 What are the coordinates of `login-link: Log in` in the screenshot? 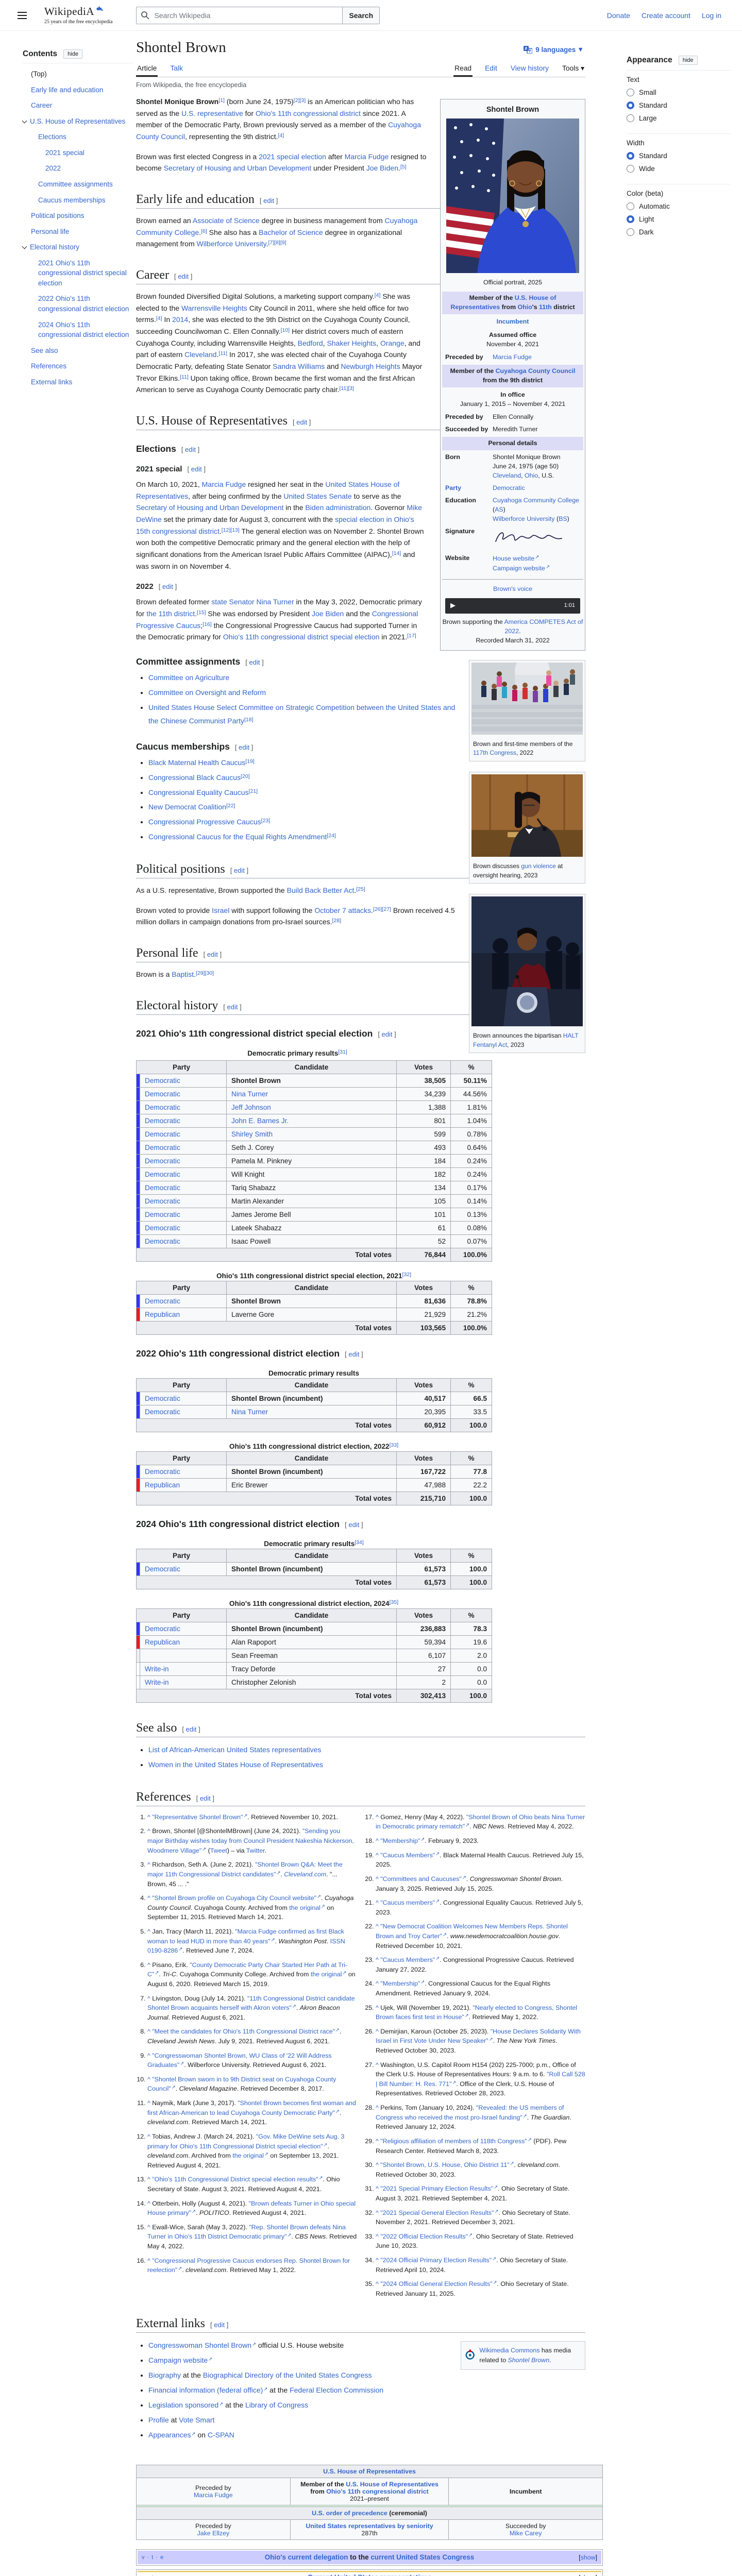 It's located at (711, 15).